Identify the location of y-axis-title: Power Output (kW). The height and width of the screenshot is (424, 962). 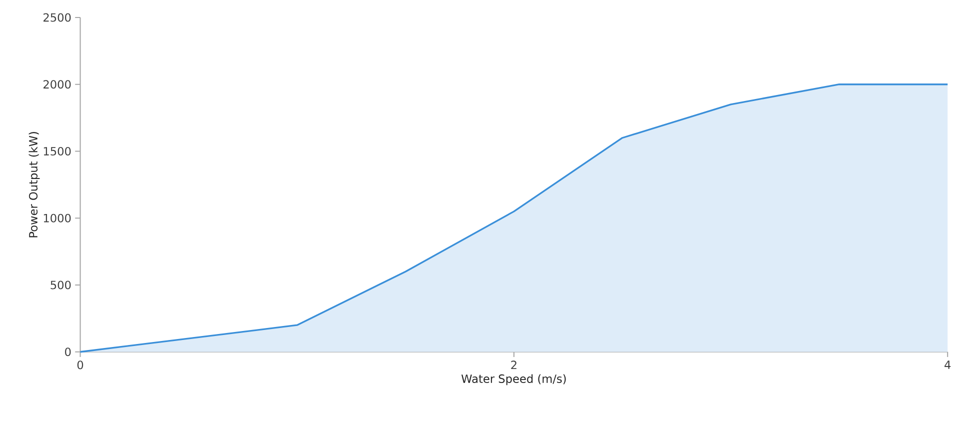
(34, 185).